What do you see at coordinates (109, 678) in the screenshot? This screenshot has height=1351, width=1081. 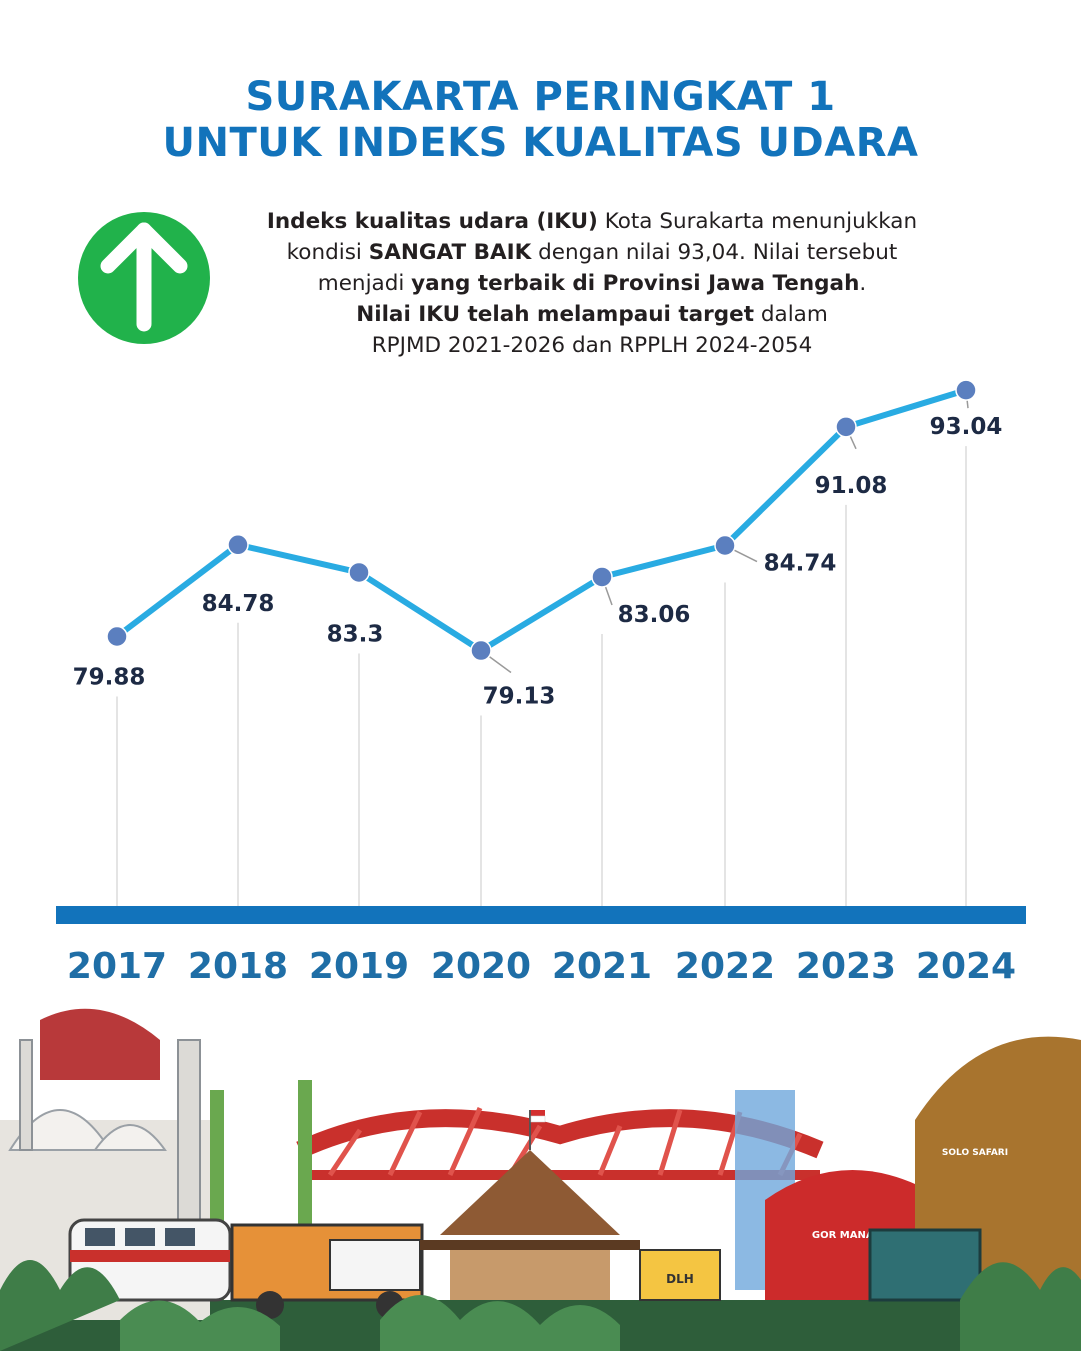 I see `data-label: 79.88` at bounding box center [109, 678].